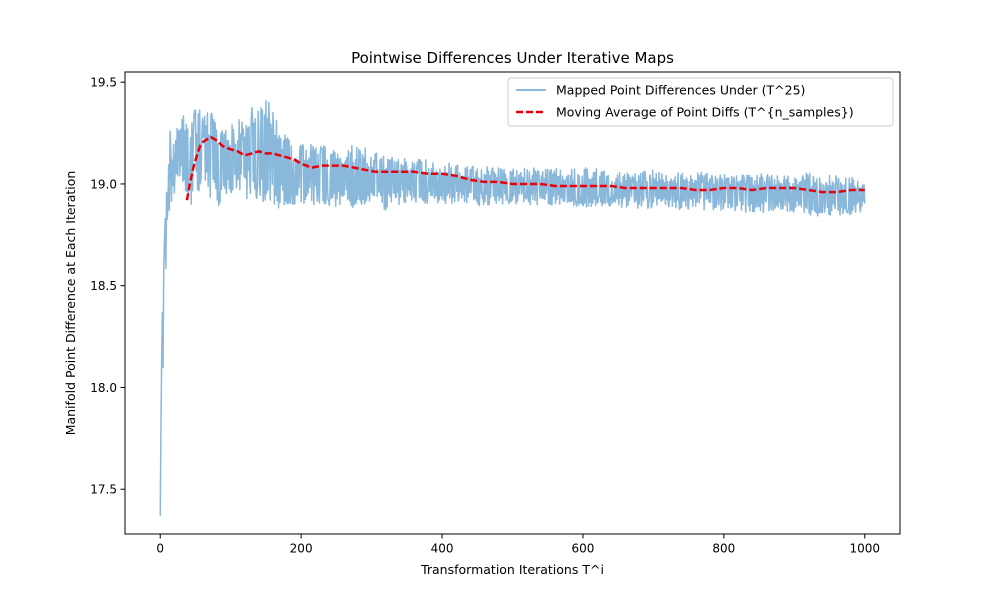 The image size is (1000, 600). I want to click on series-line-moving-average, so click(525, 168).